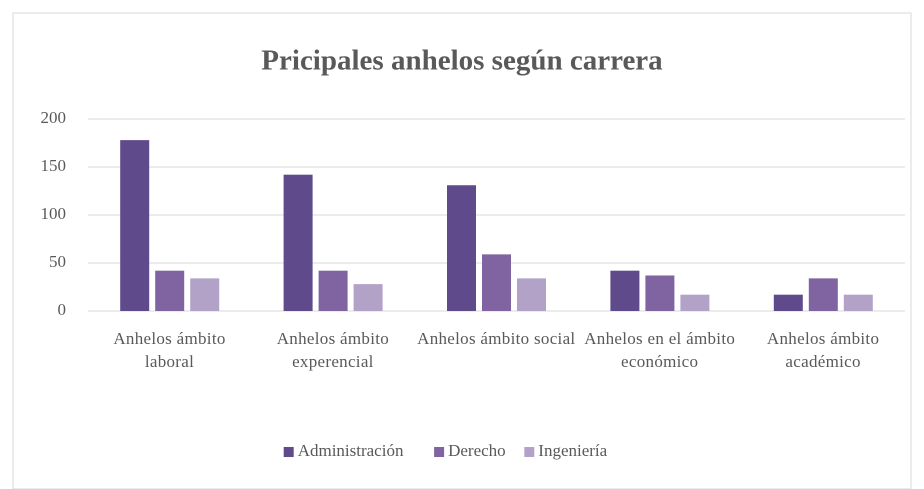  I want to click on x-tick-label: Anhelos ámbito experencial, so click(333, 350).